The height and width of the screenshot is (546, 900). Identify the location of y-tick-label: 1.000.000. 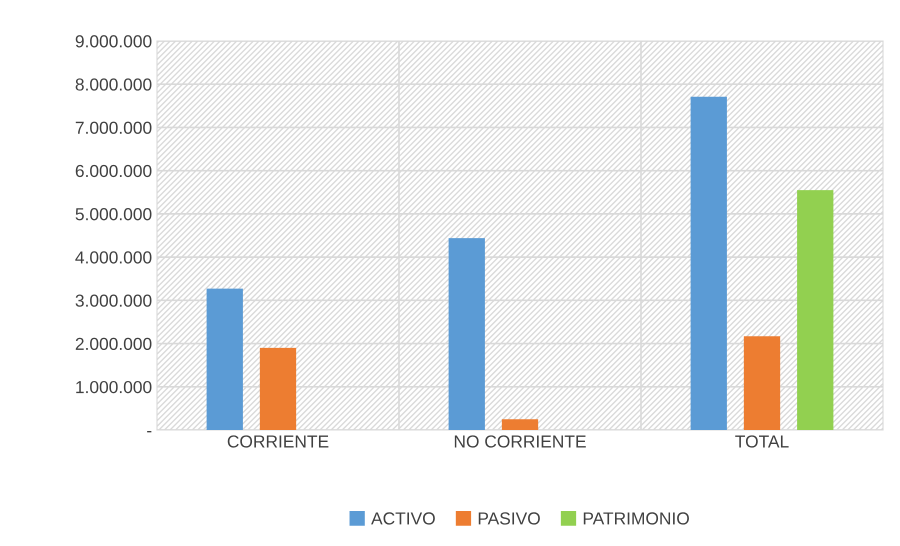
(114, 387).